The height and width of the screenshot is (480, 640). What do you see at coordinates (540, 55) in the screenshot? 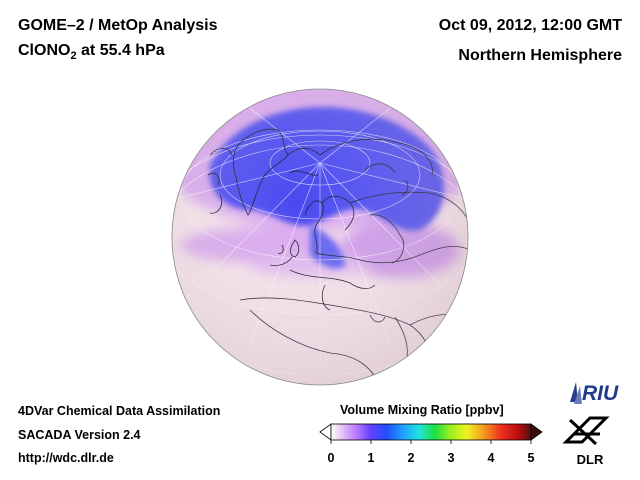
I see `region-label: Northern Hemisphere` at bounding box center [540, 55].